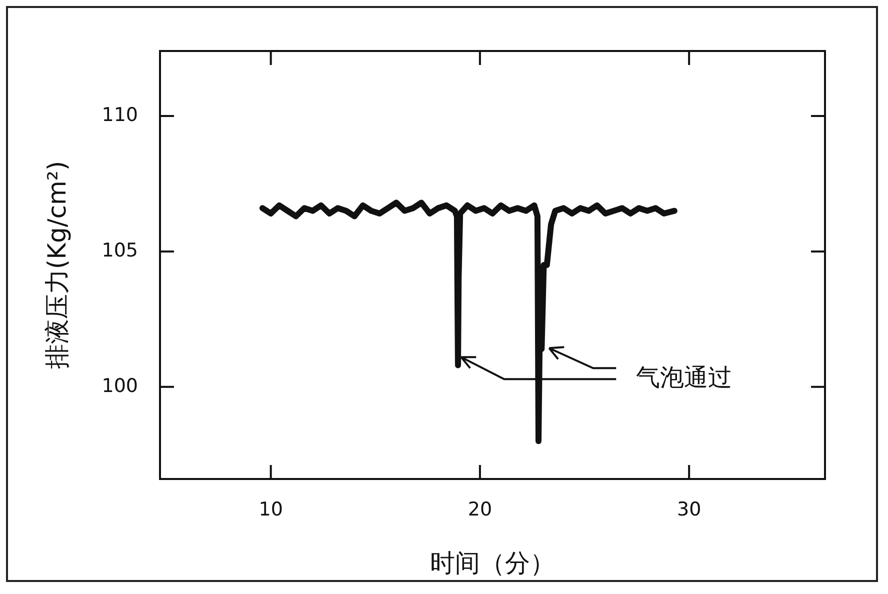 This screenshot has height=594, width=888. What do you see at coordinates (270, 509) in the screenshot?
I see `x-tick-label: 10` at bounding box center [270, 509].